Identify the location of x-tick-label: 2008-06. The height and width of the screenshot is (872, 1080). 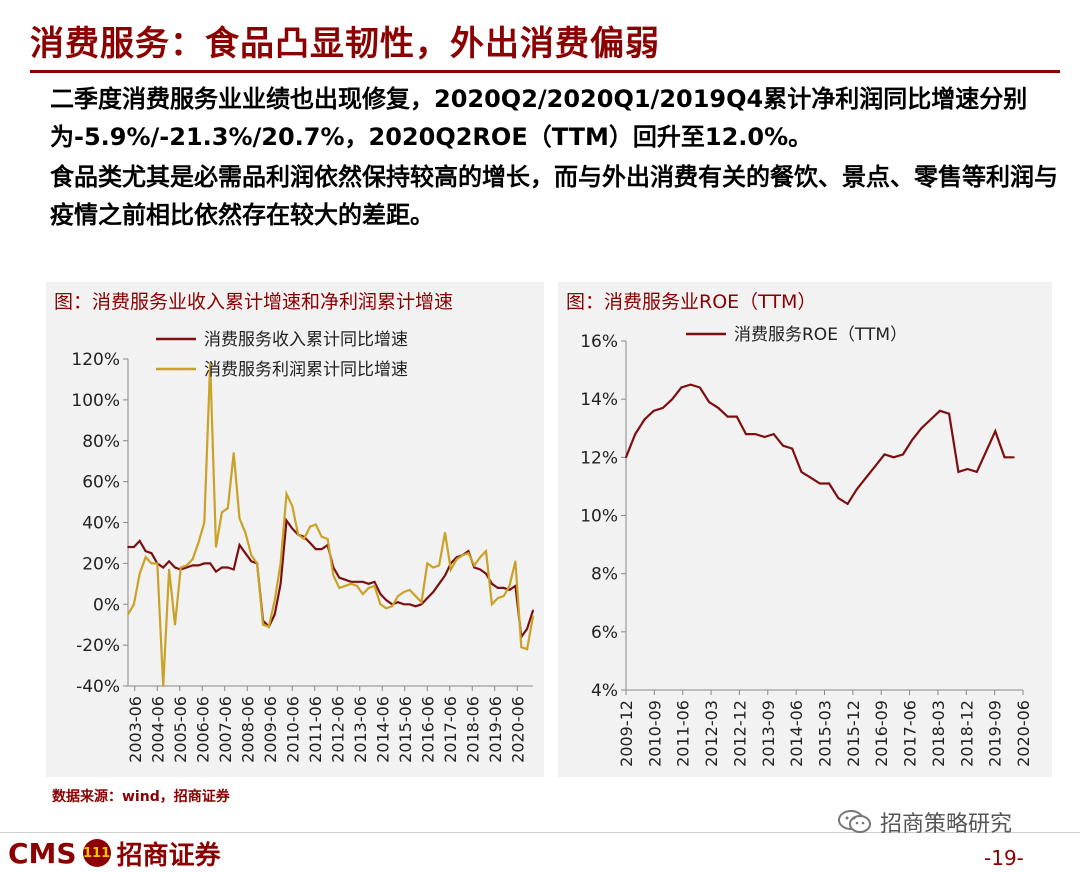
(247, 729).